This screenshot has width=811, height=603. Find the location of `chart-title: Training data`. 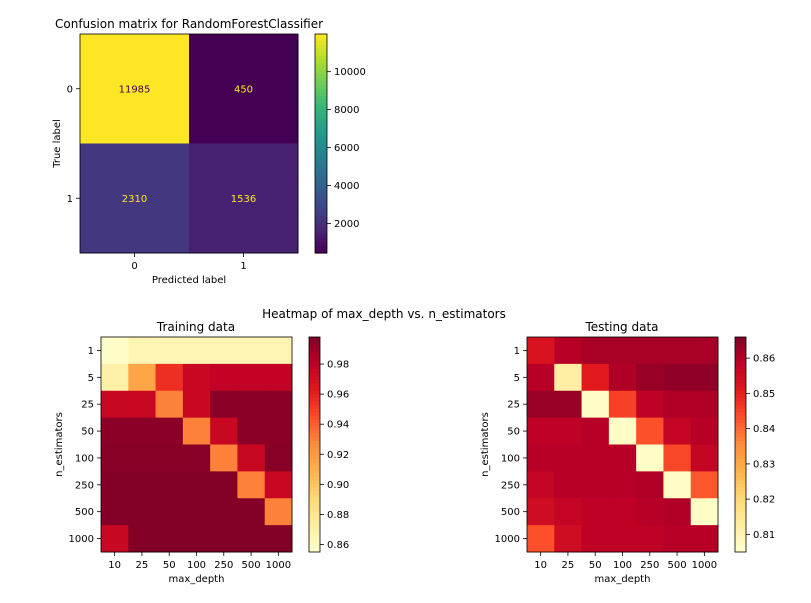

chart-title: Training data is located at coordinates (195, 327).